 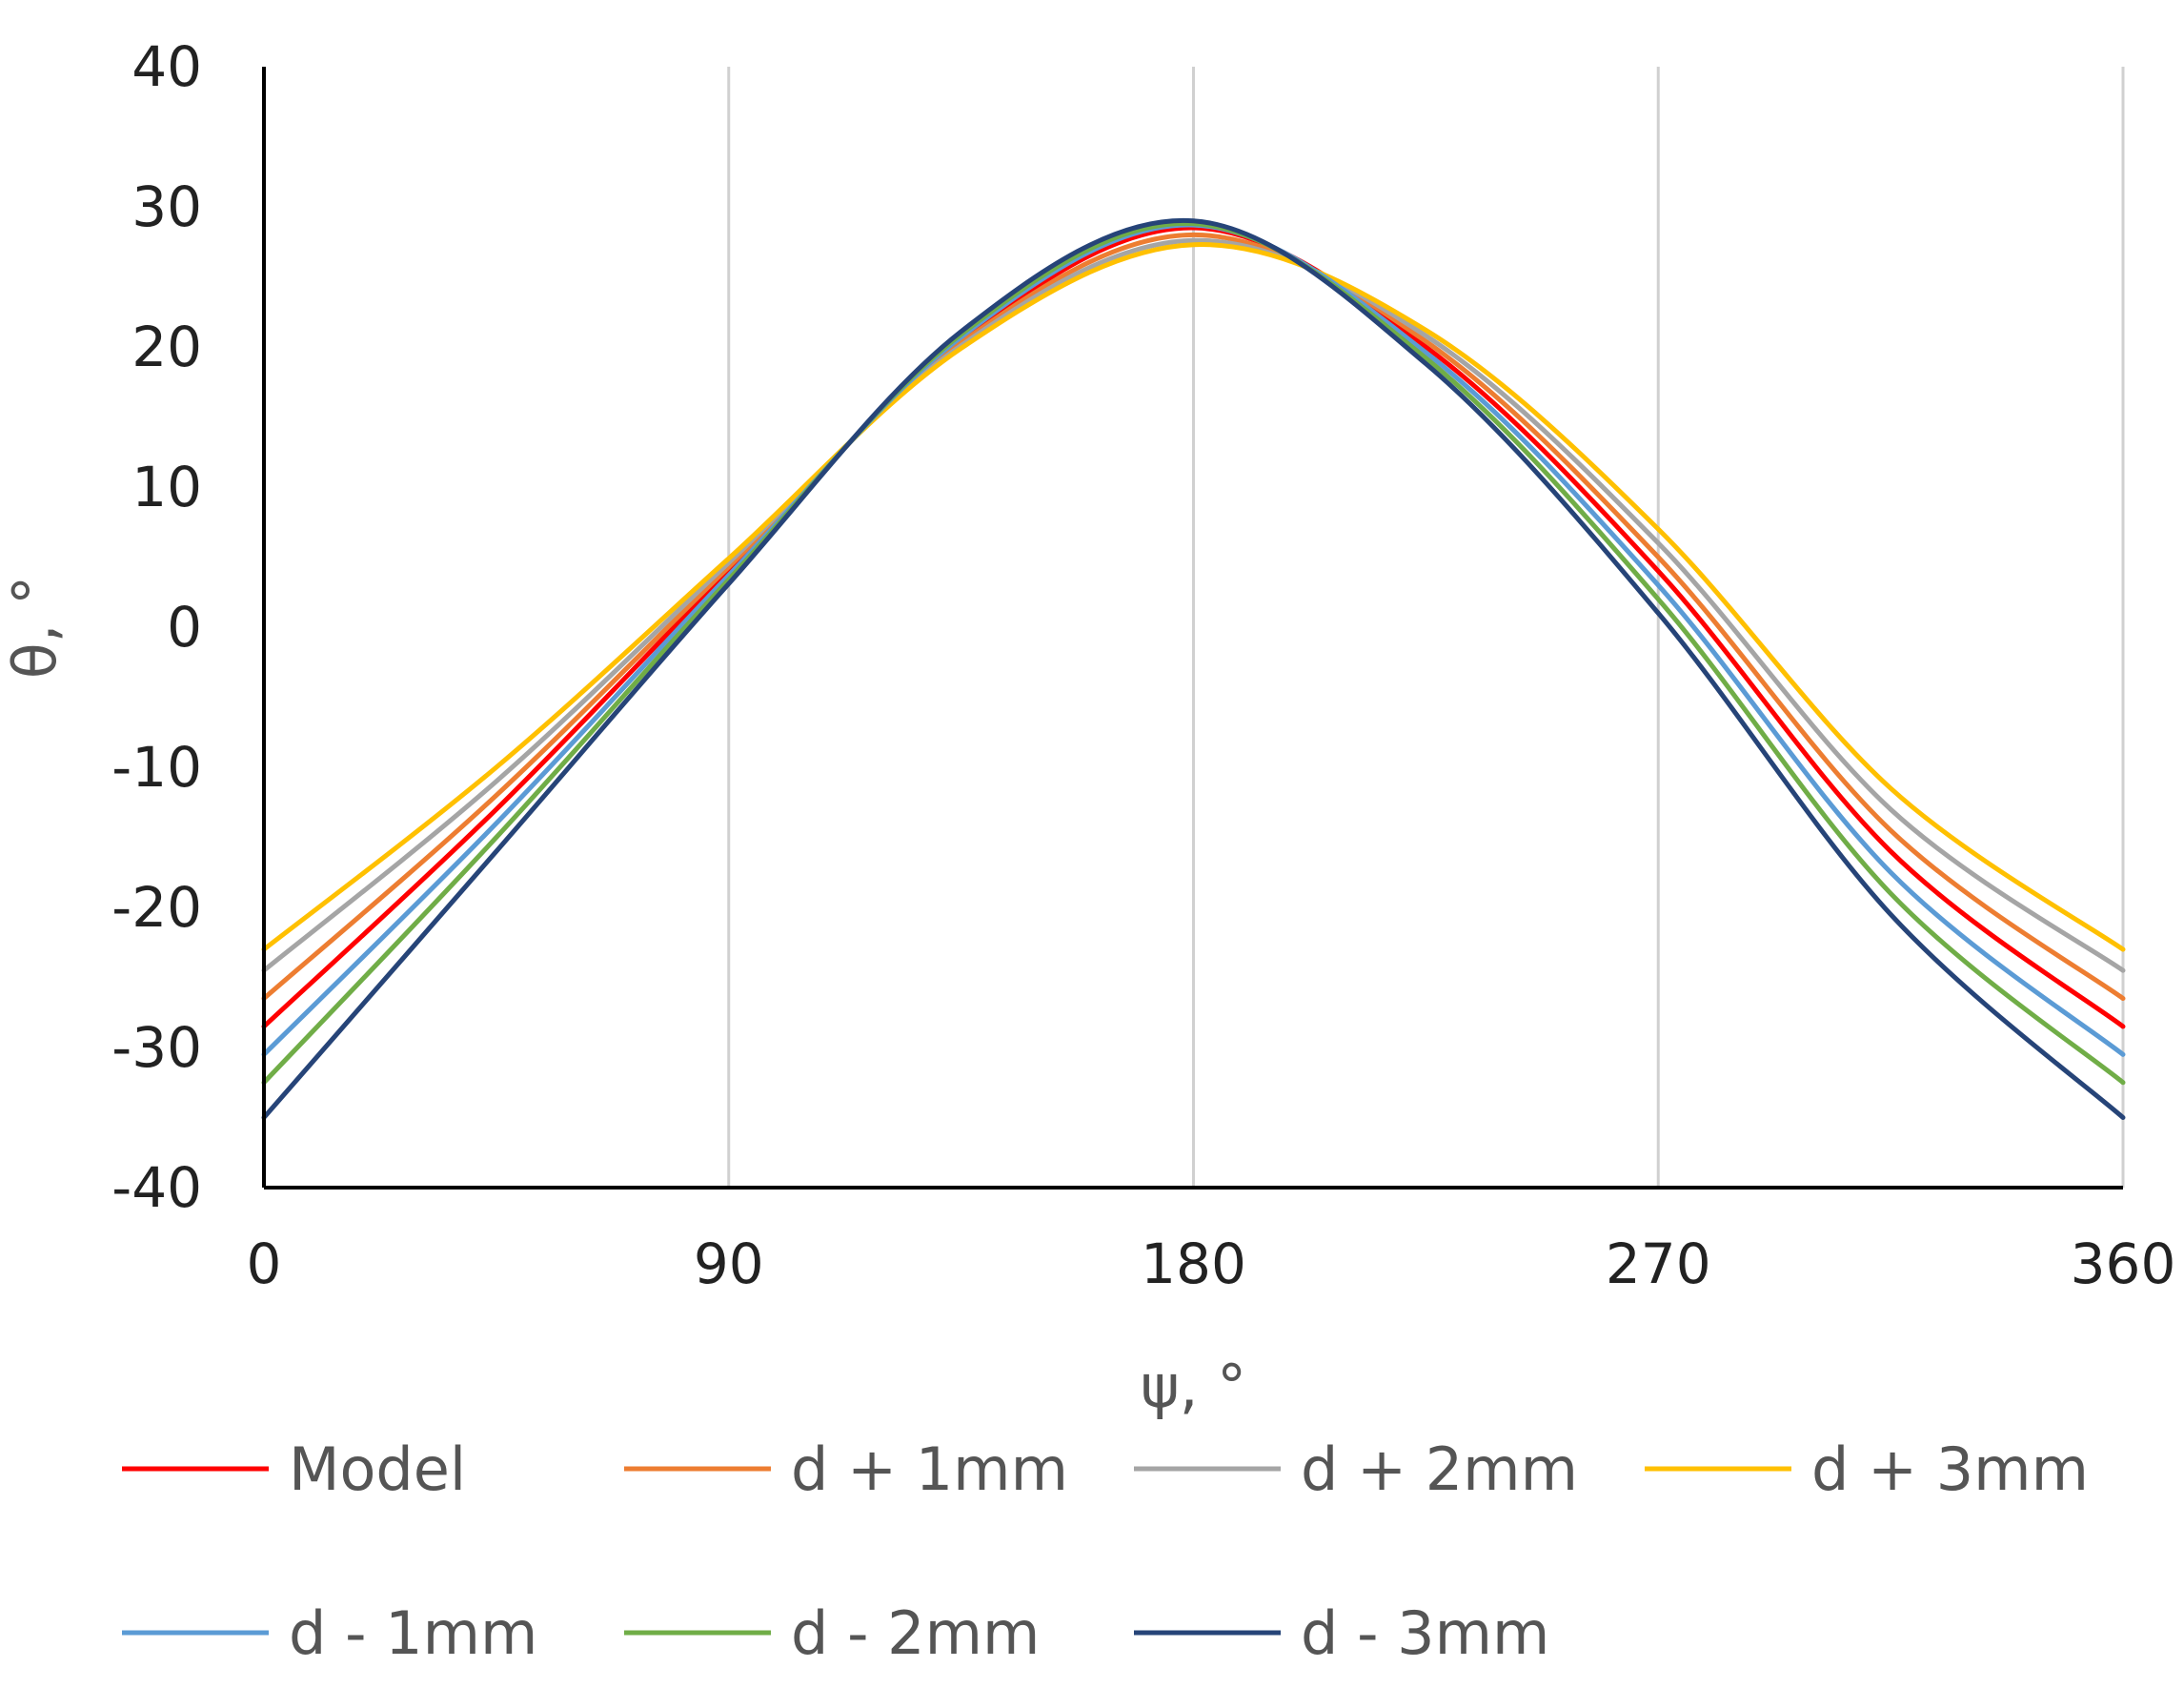 I want to click on legend-item: d - 1mm, so click(x=330, y=1633).